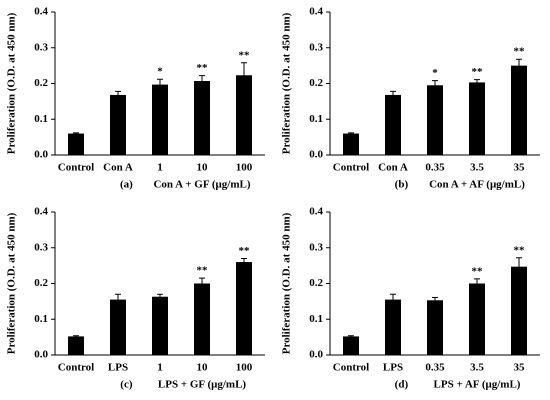 Image resolution: width=550 pixels, height=400 pixels. What do you see at coordinates (202, 385) in the screenshot?
I see `x-axis-label: LPS + GF (μg/mL)` at bounding box center [202, 385].